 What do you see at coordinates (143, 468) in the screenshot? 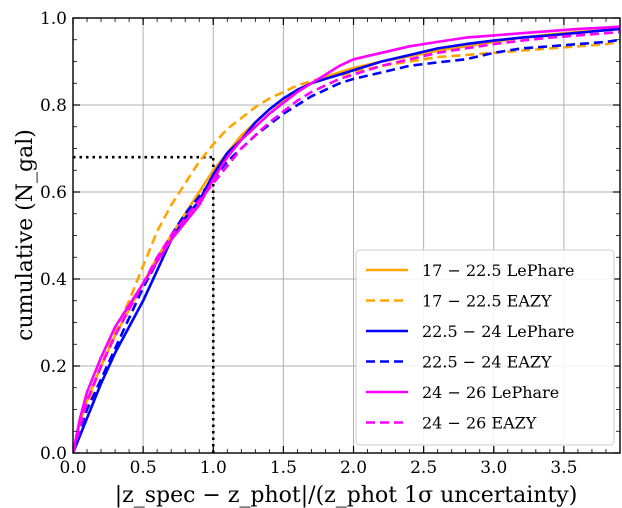
I see `x-tick-label: 0.5` at bounding box center [143, 468].